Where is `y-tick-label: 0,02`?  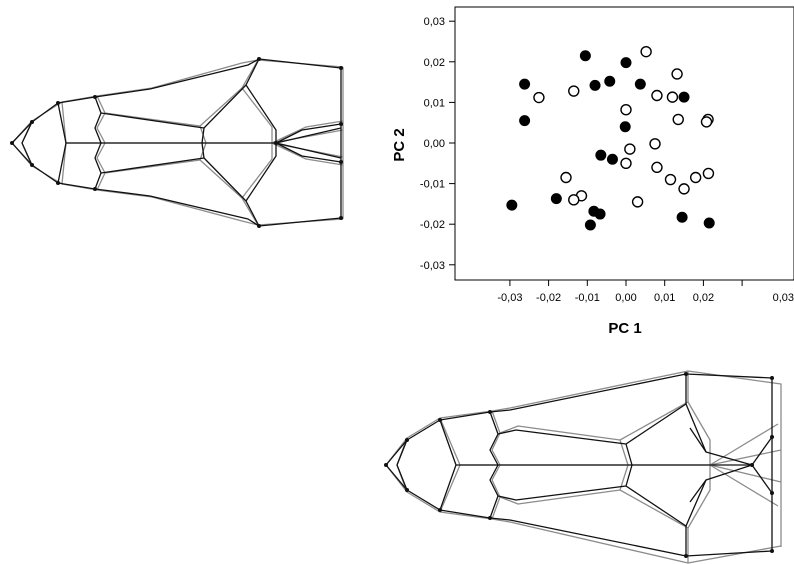 y-tick-label: 0,02 is located at coordinates (434, 63).